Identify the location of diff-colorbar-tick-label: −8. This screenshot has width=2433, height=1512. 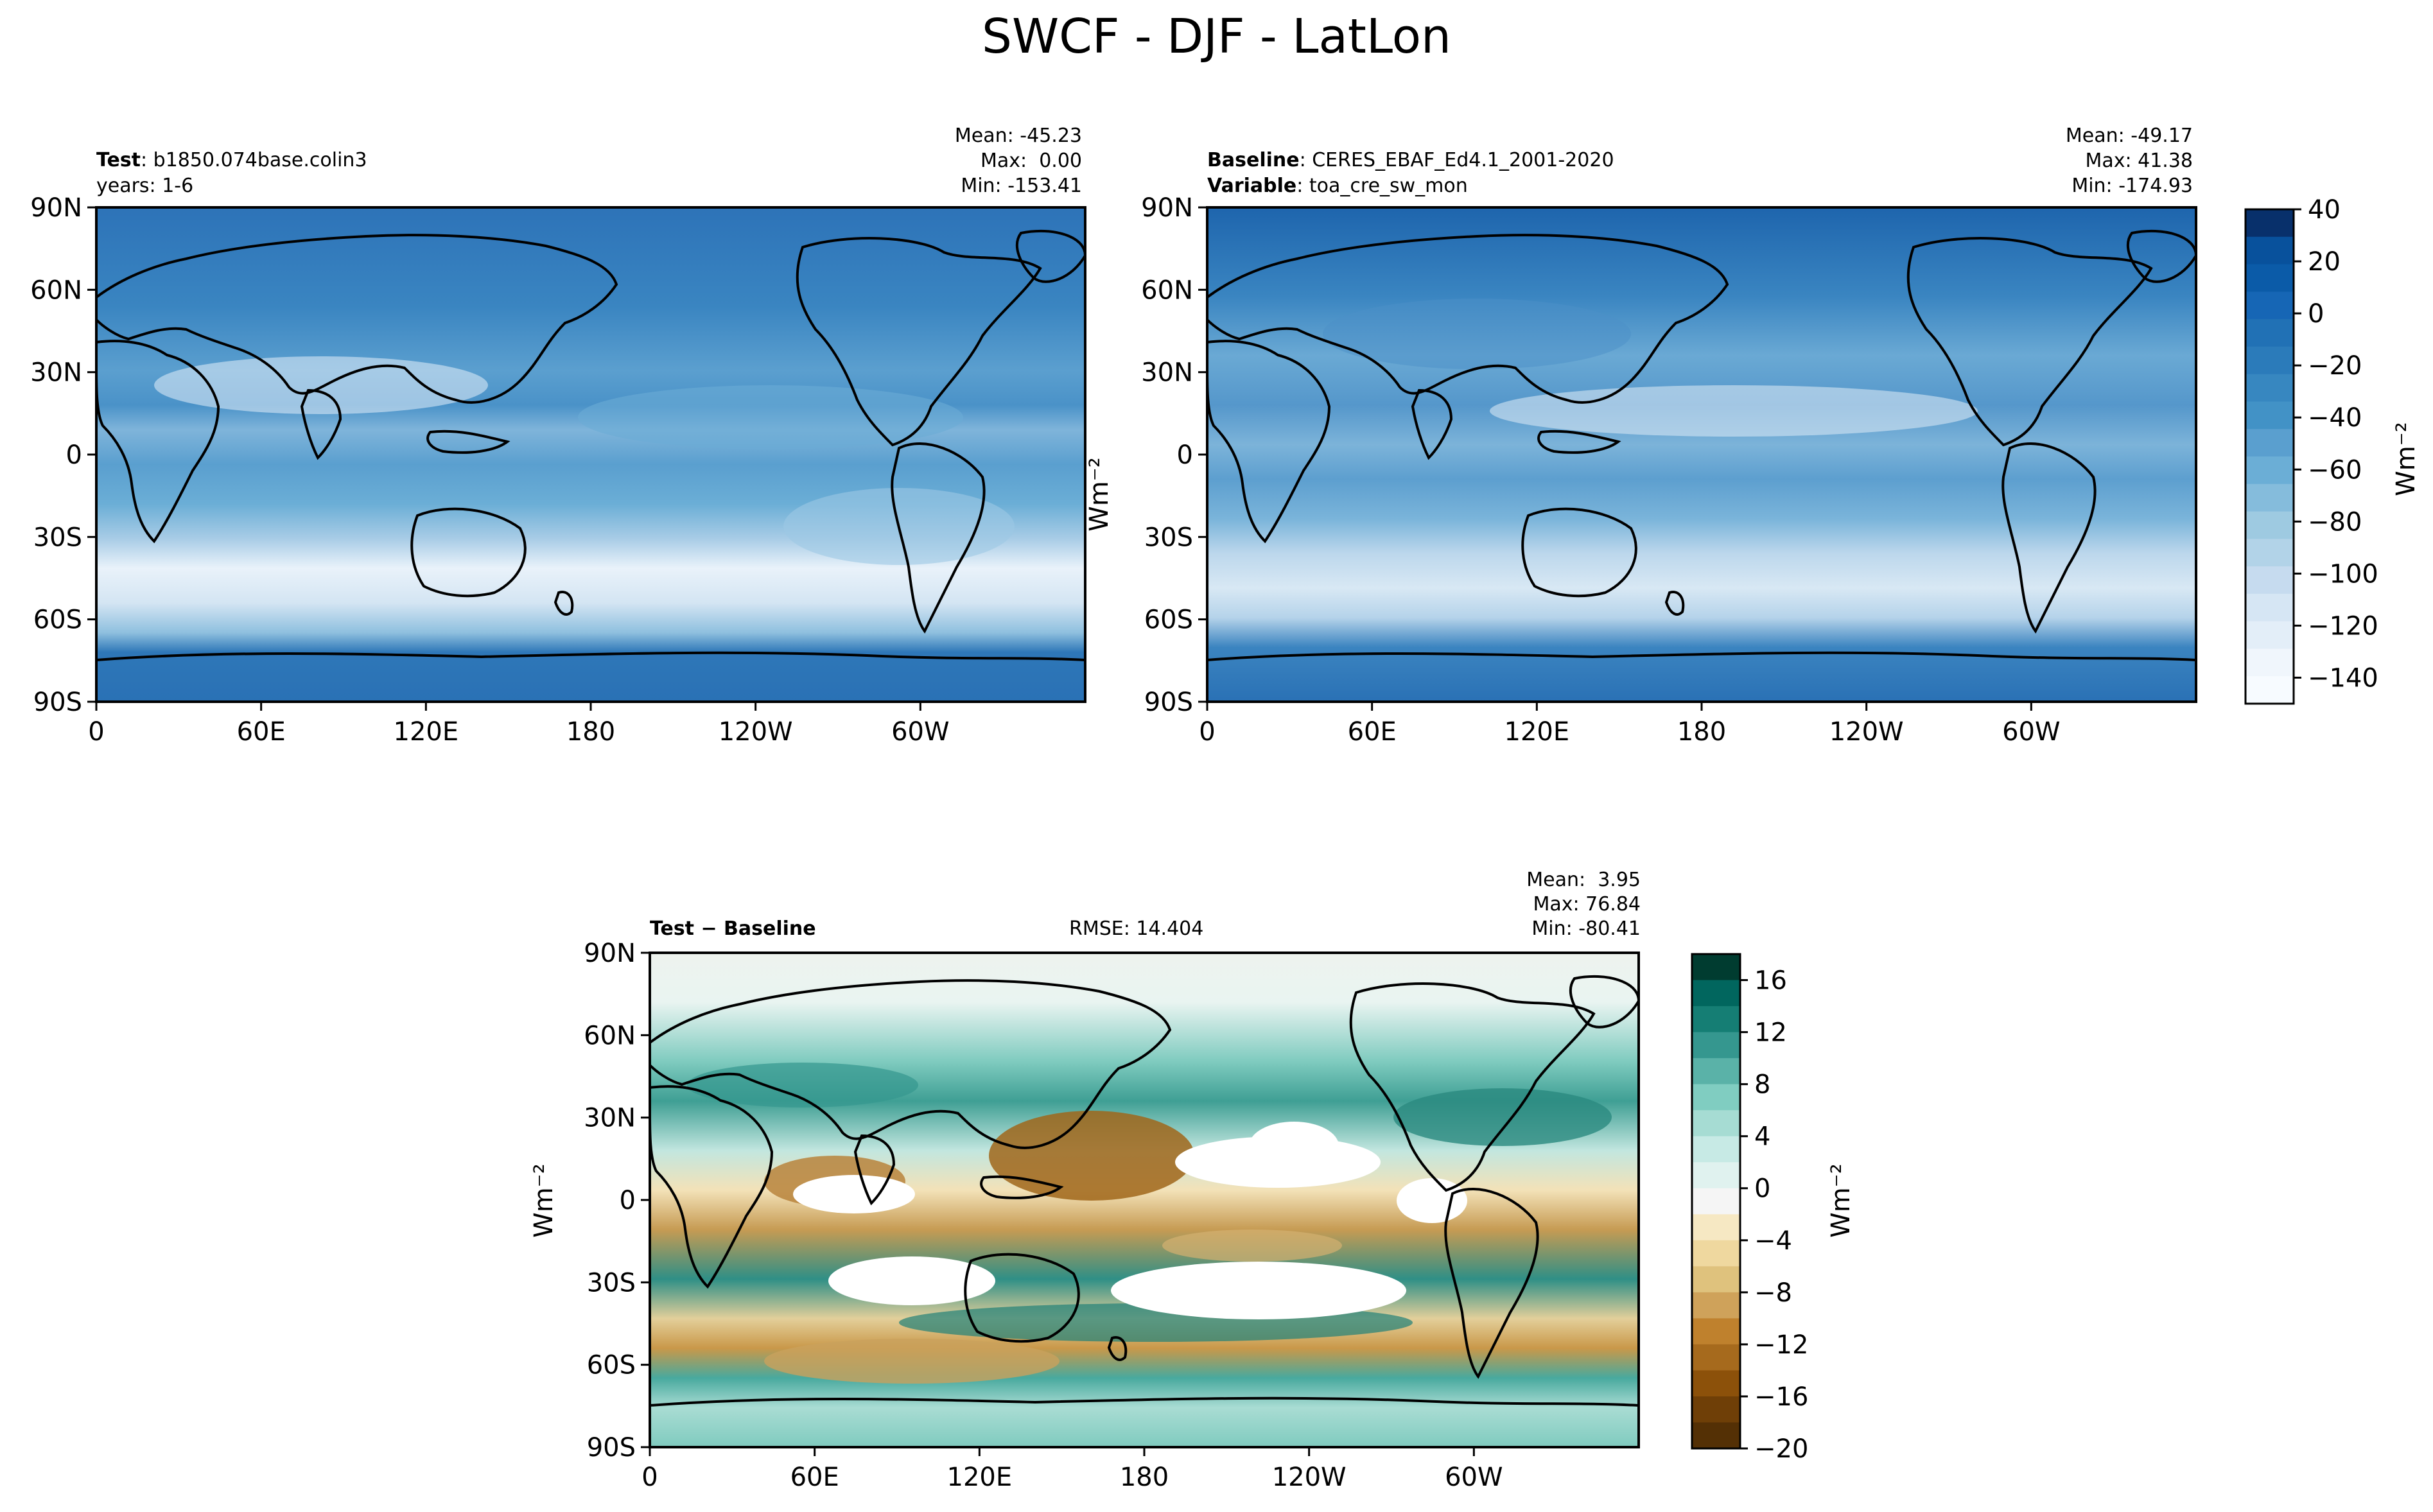
(1773, 1293).